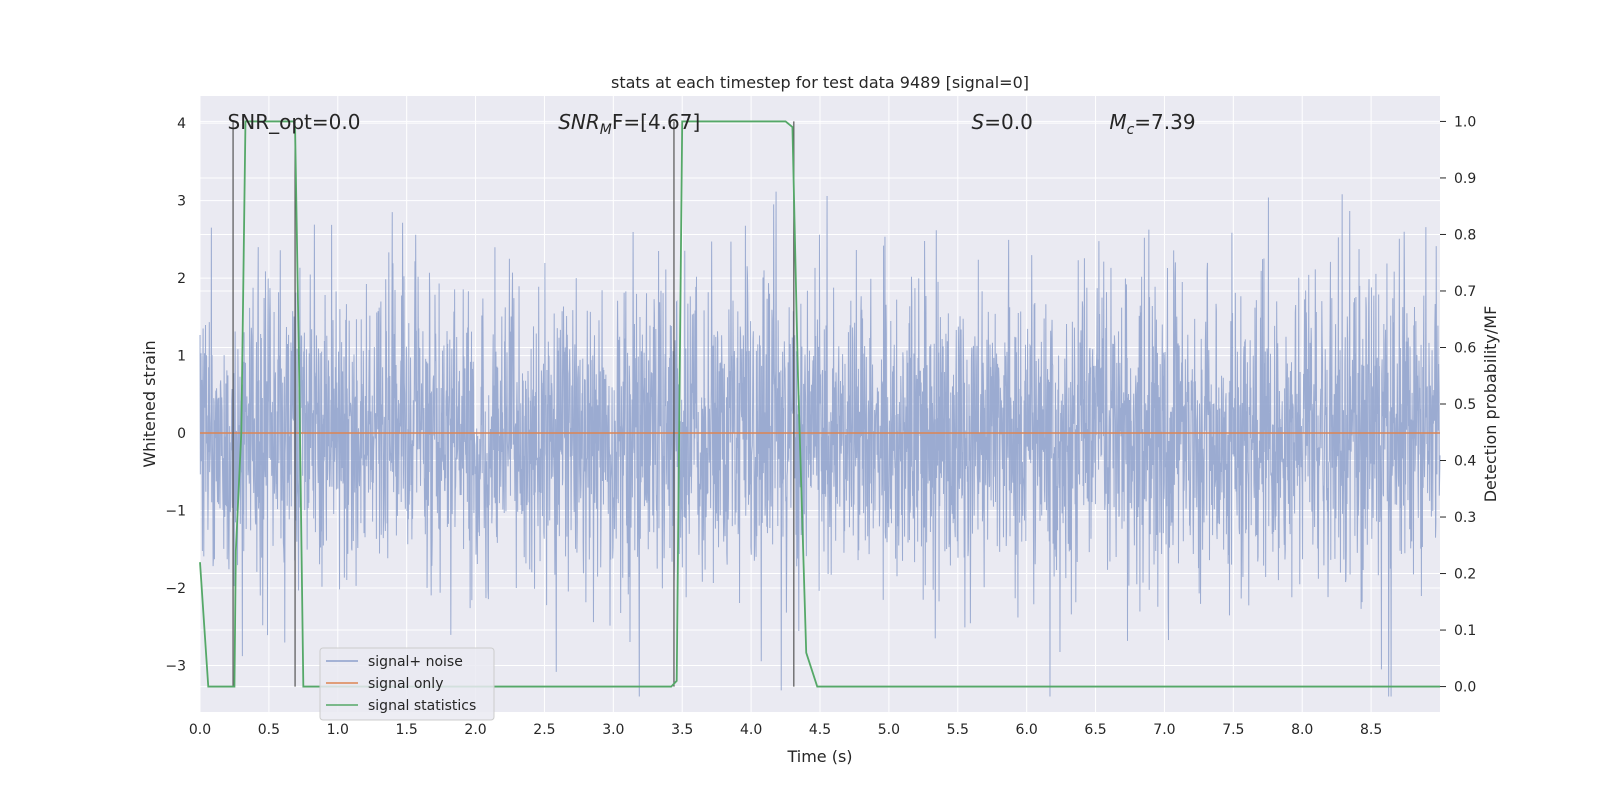  I want to click on x-tick-label: 7.0, so click(1164, 730).